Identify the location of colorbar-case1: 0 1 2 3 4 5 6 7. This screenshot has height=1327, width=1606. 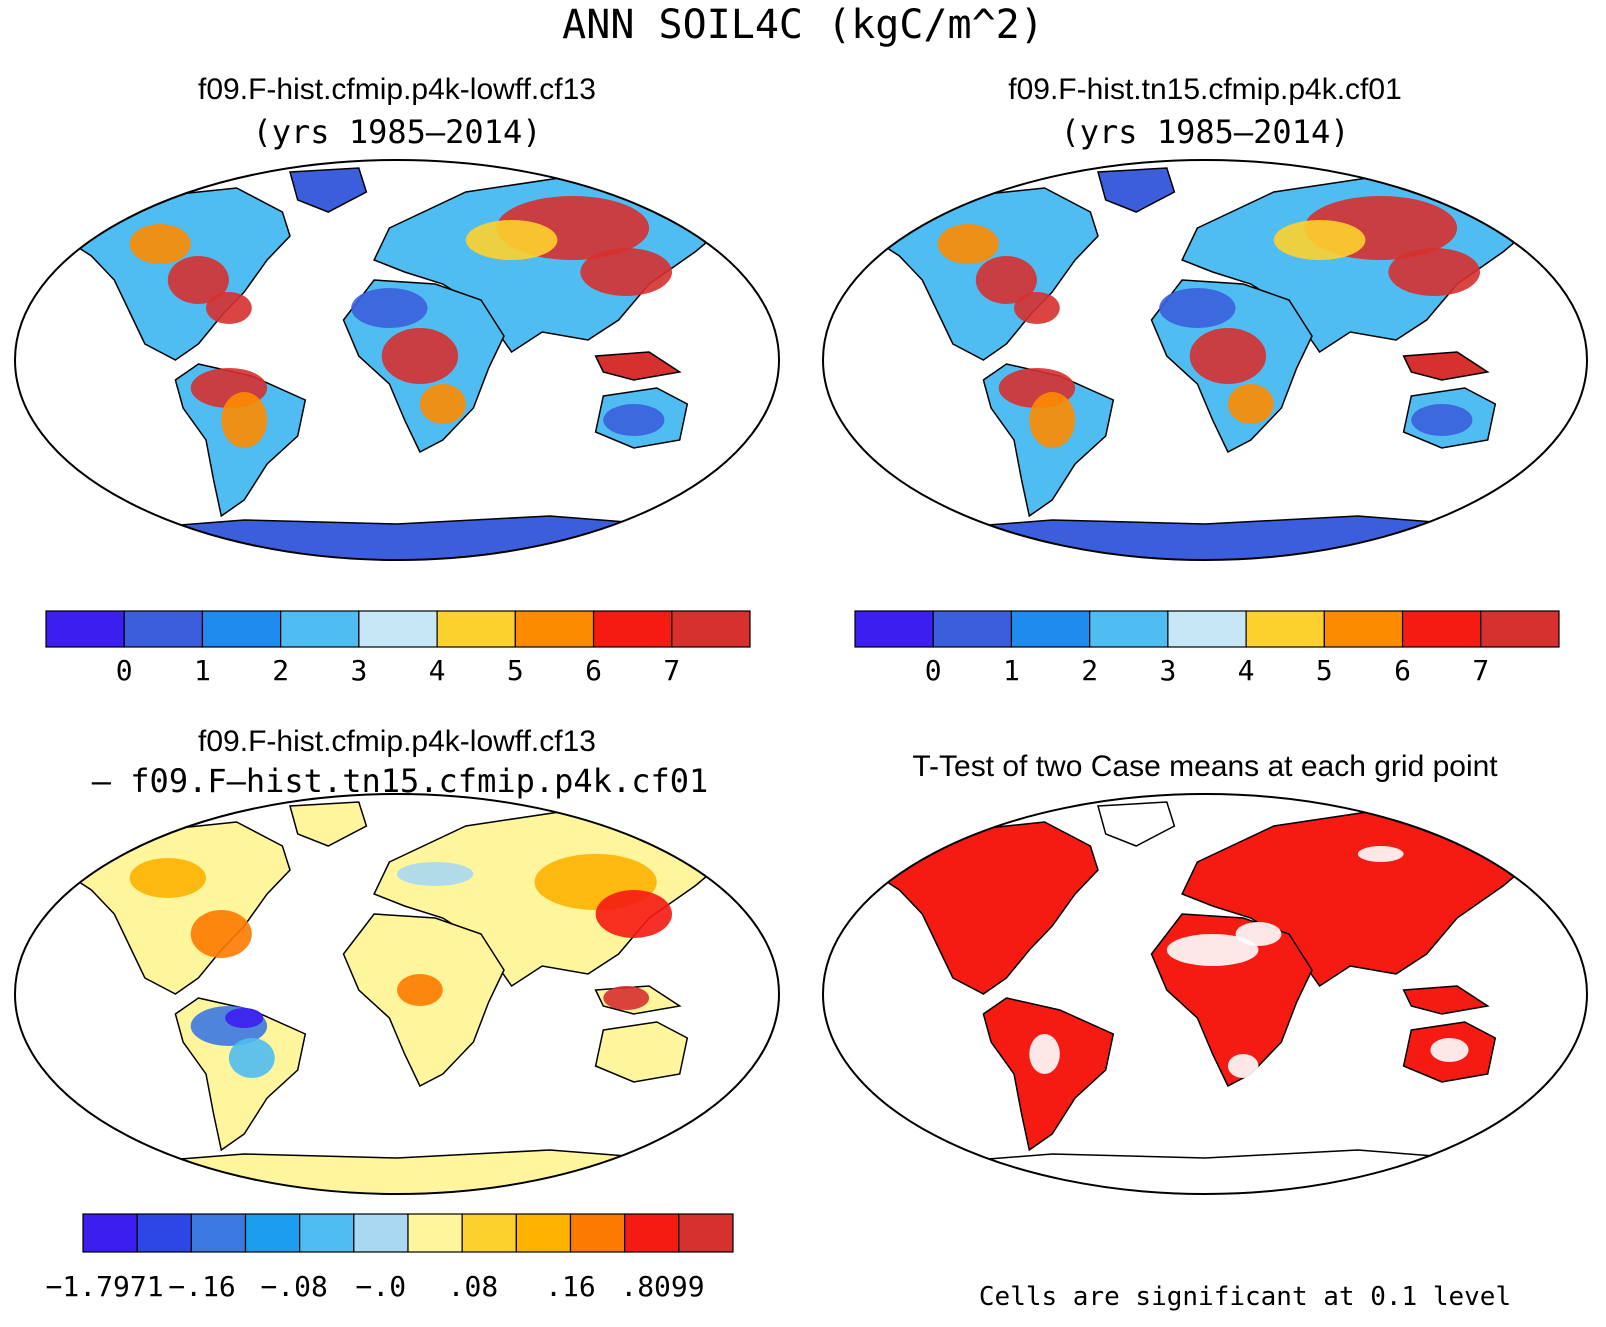
(398, 648).